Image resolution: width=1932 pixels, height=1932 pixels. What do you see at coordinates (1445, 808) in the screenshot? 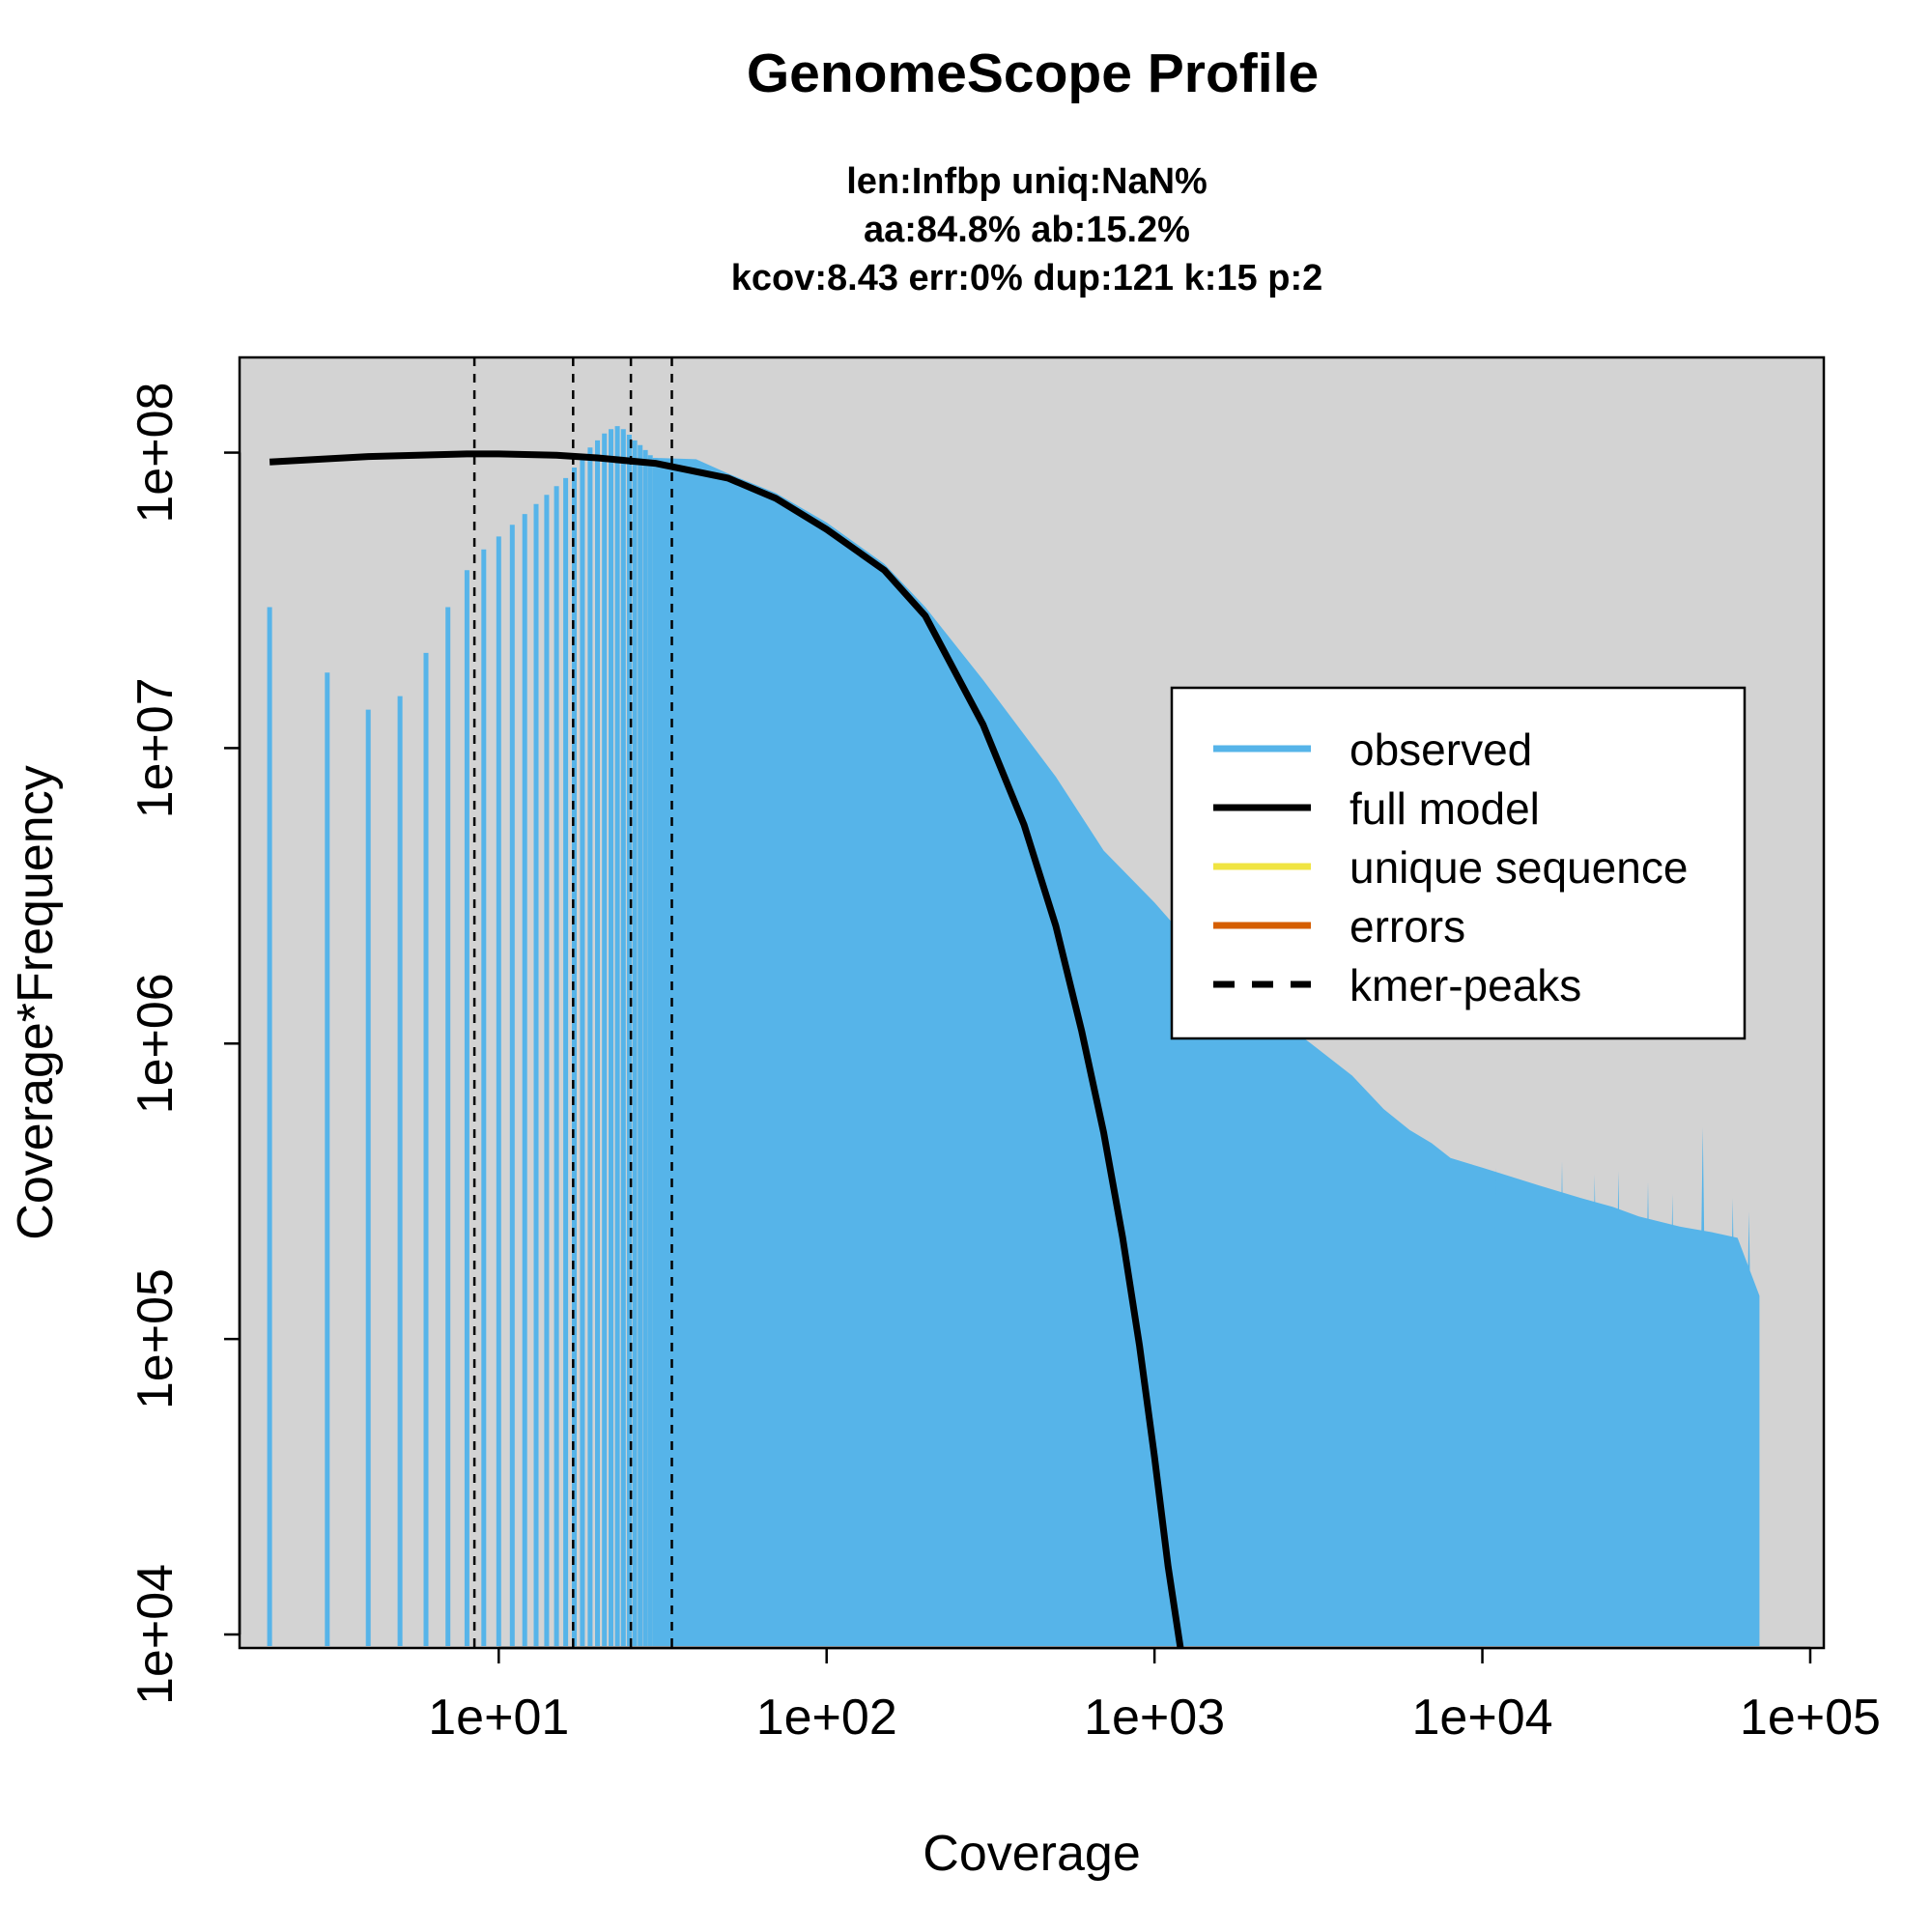
I see `legend-label-full-model: full model` at bounding box center [1445, 808].